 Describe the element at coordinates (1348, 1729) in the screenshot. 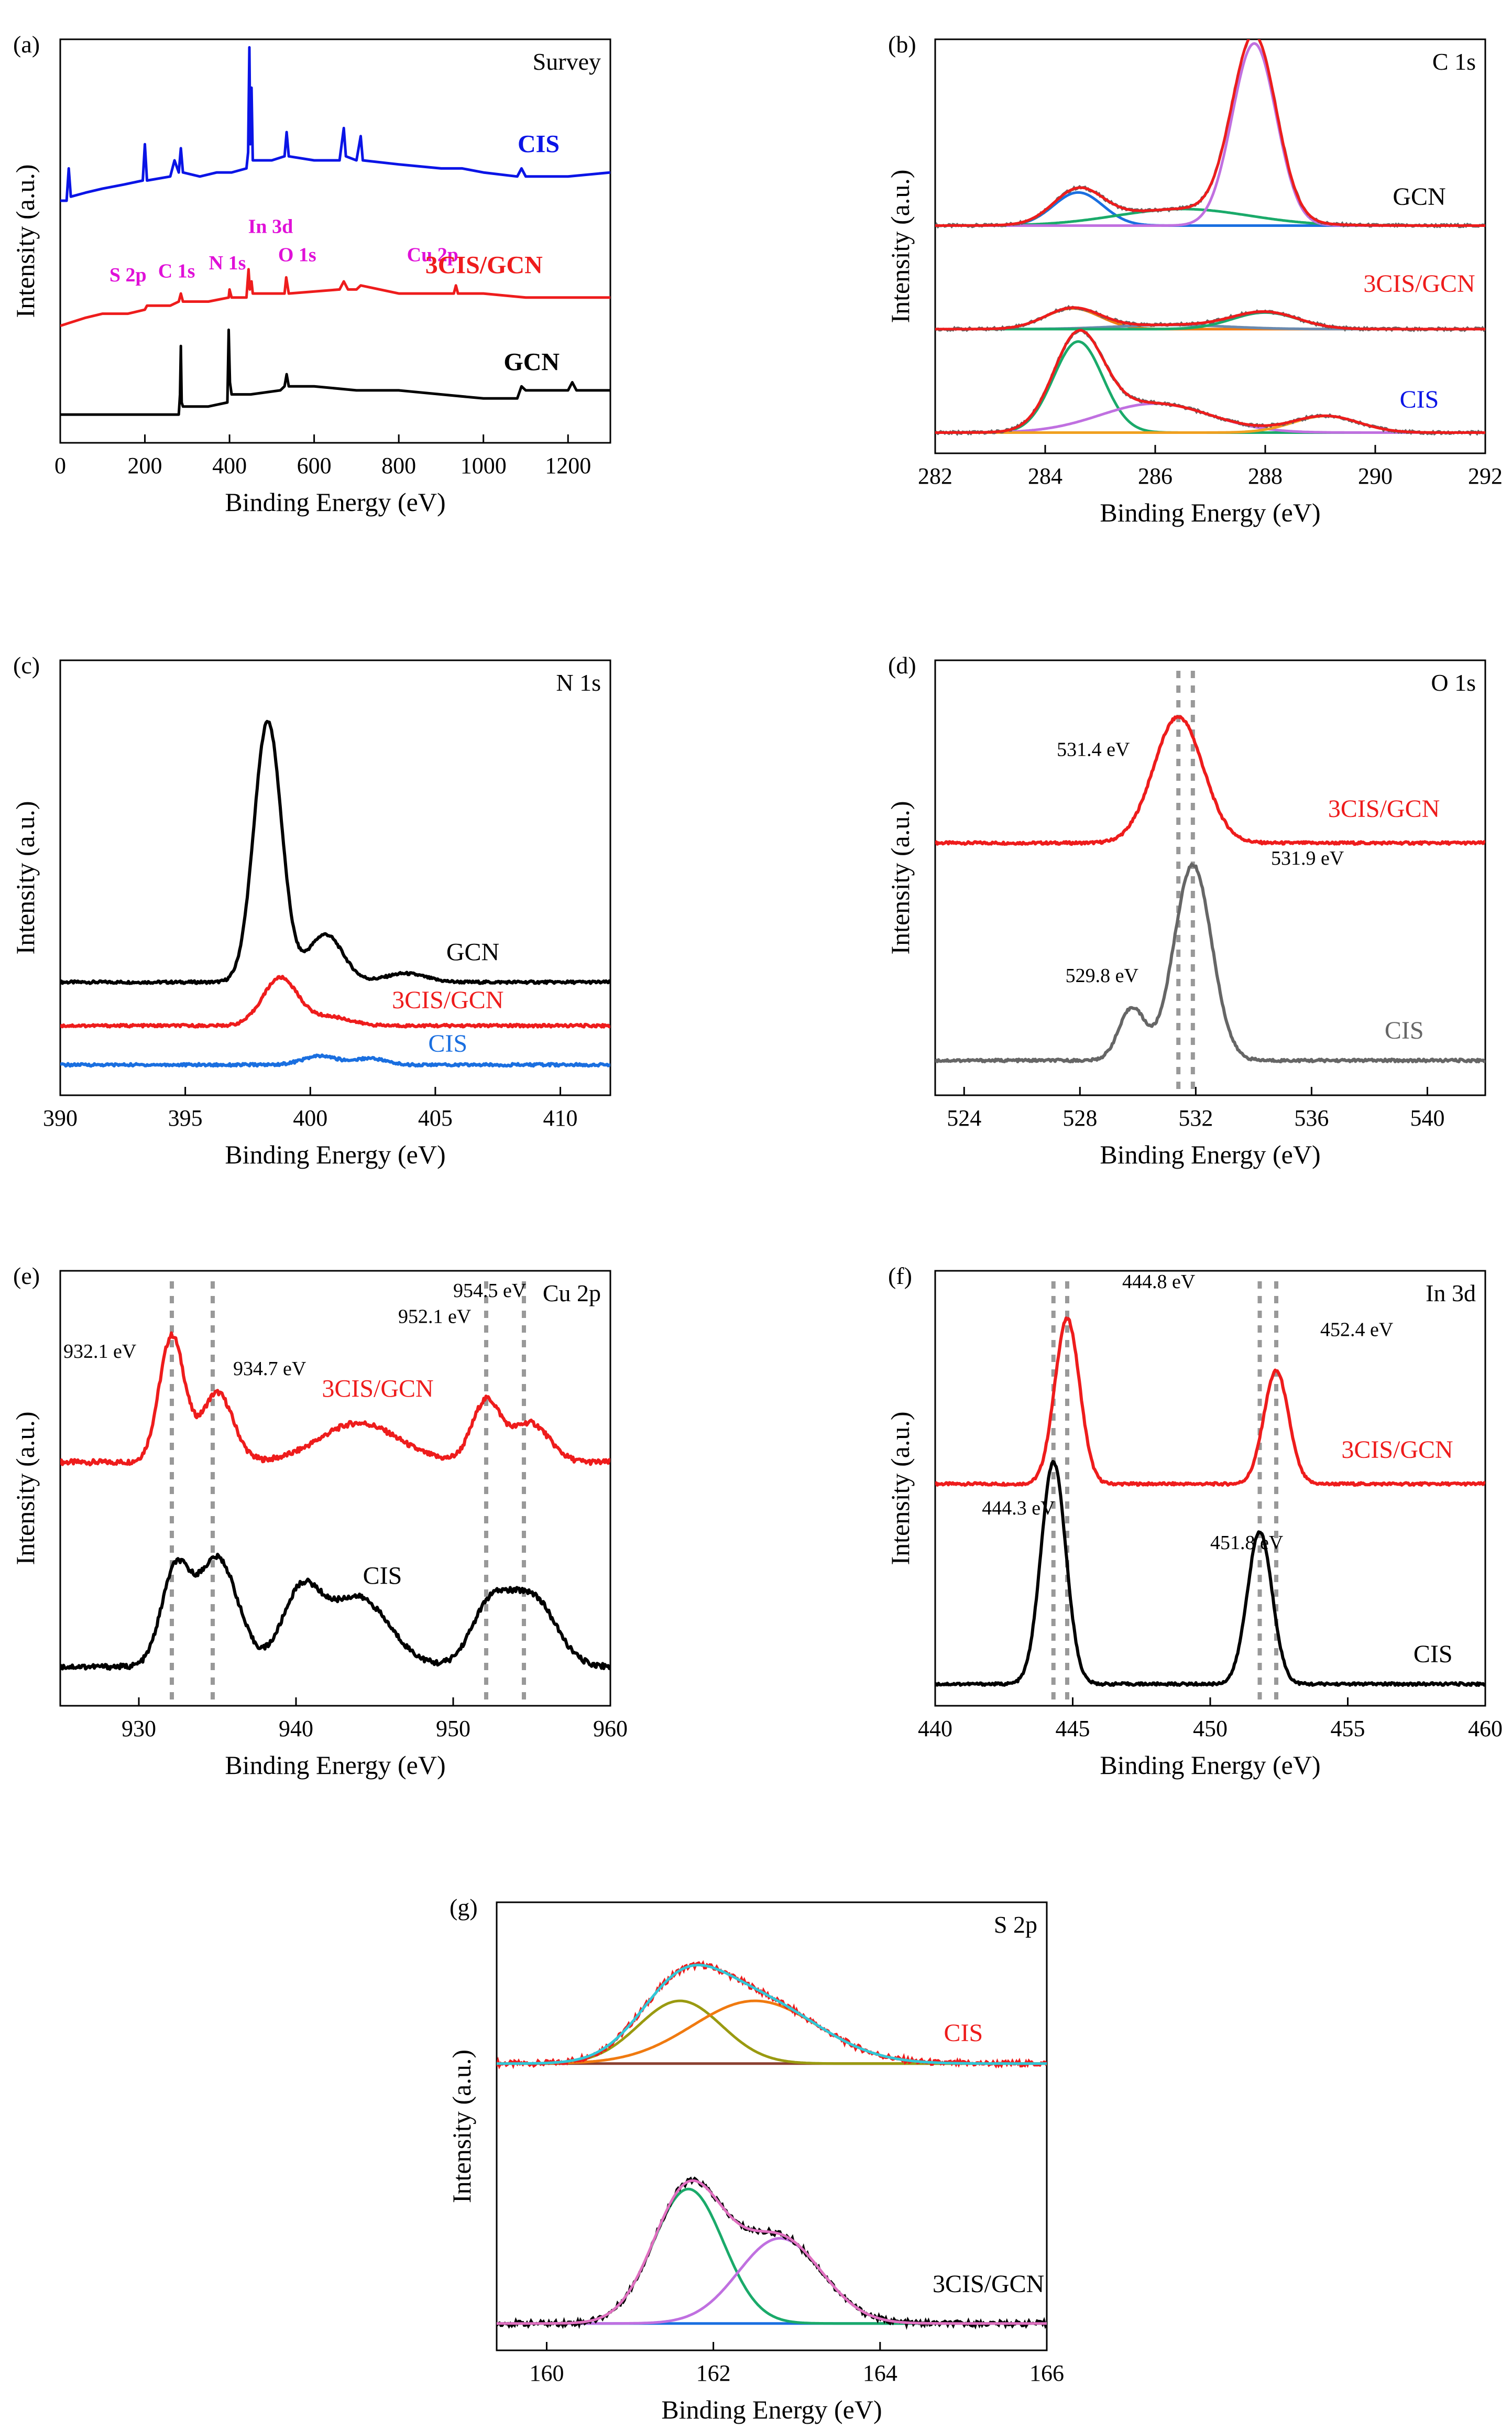

I see `x-tick-label: 455` at that location.